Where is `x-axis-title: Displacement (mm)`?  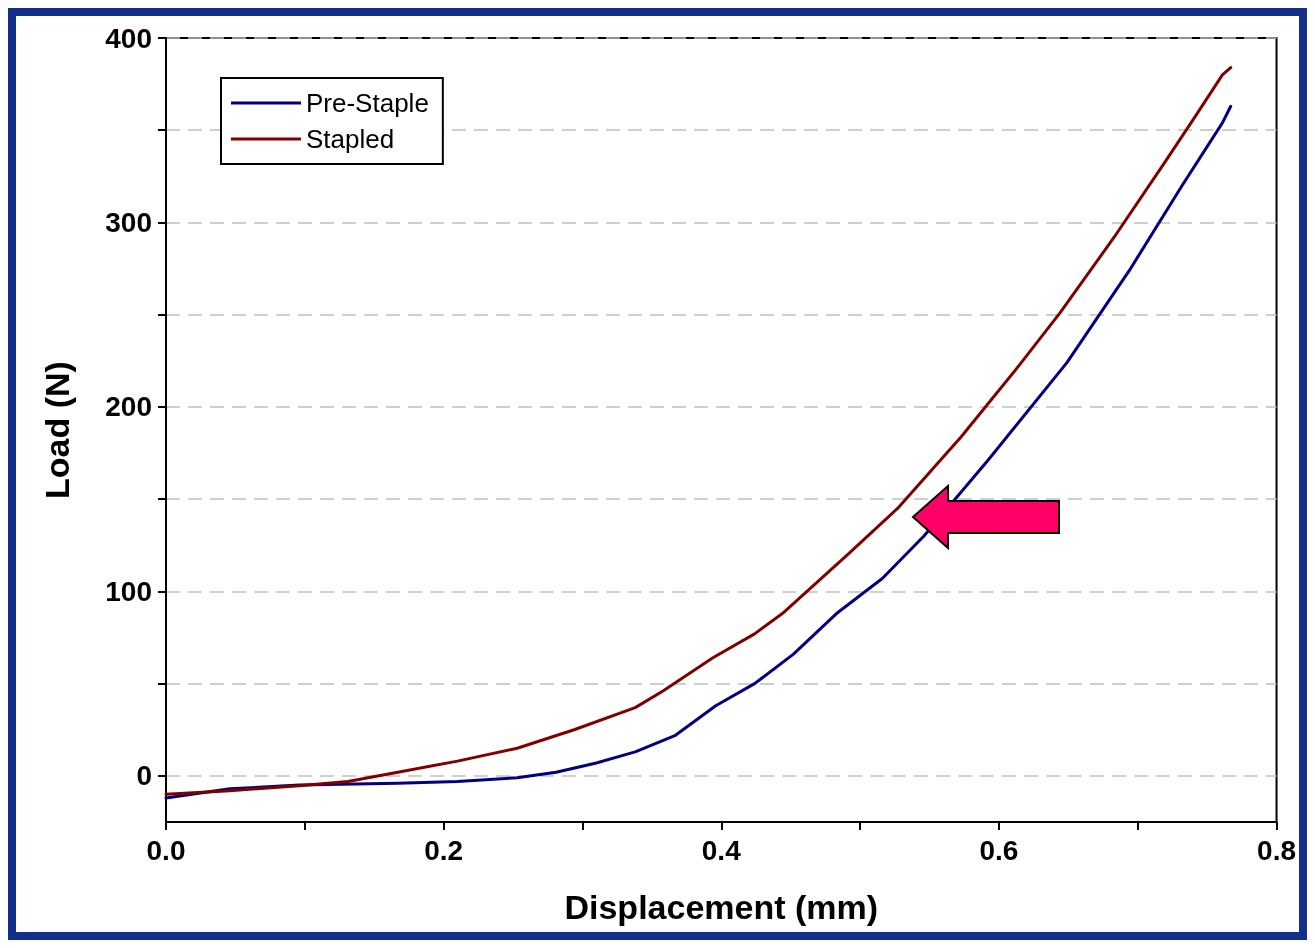 x-axis-title: Displacement (mm) is located at coordinates (721, 907).